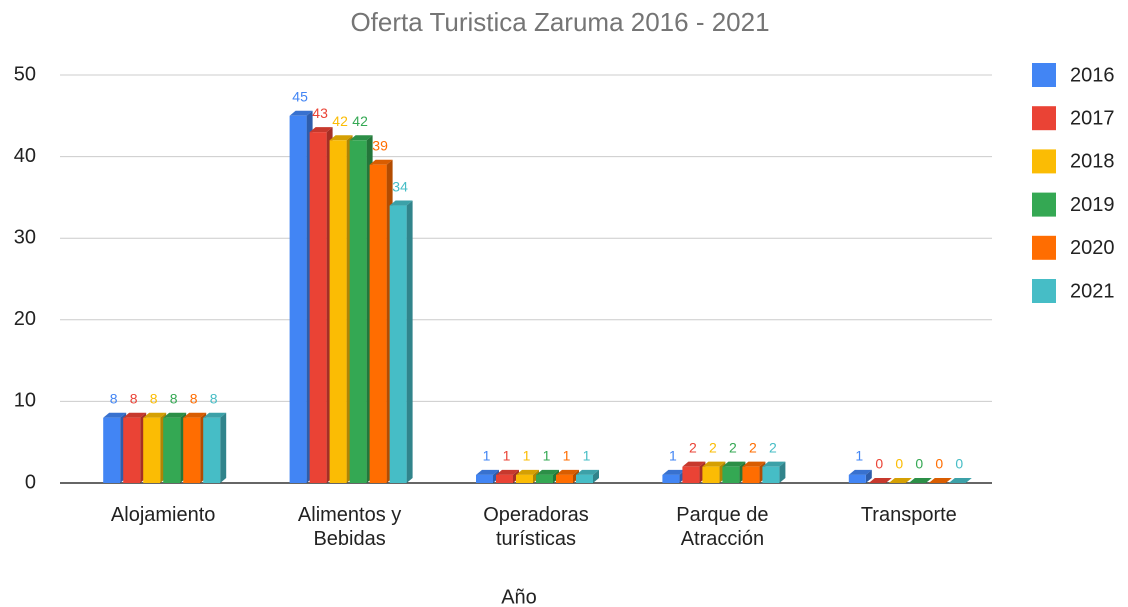 Image resolution: width=1128 pixels, height=607 pixels. Describe the element at coordinates (380, 145) in the screenshot. I see `value-label: 39` at that location.